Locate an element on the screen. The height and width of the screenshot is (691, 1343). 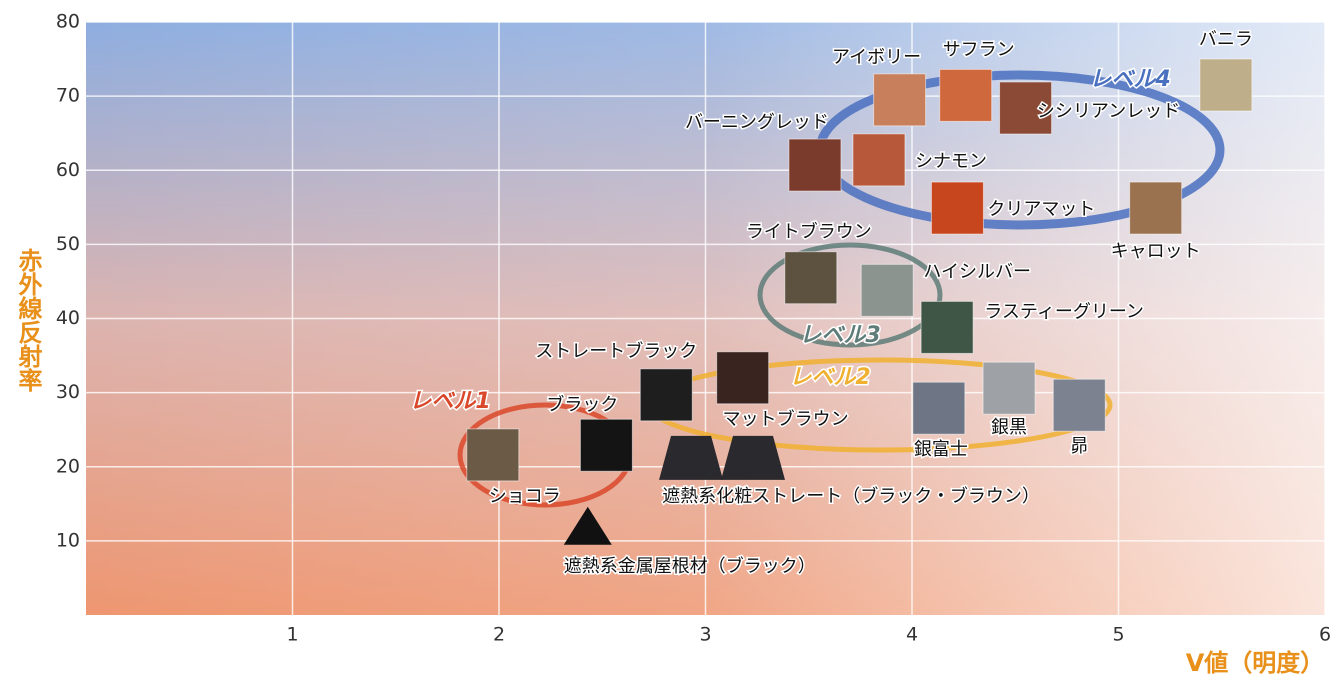
point-label: 昴 is located at coordinates (1079, 446).